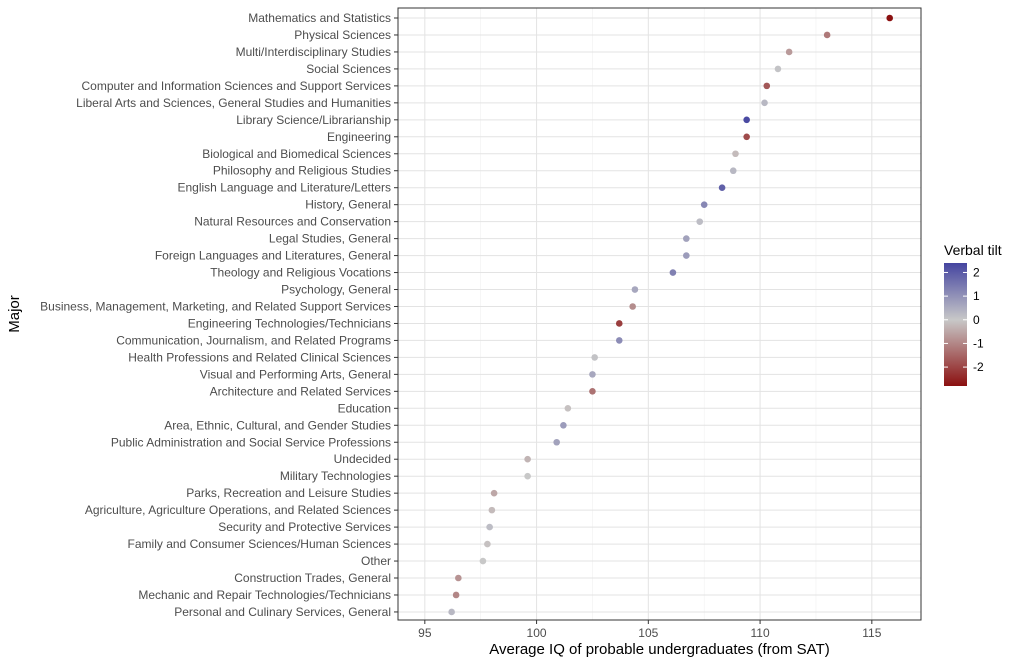  I want to click on x-tick-label: 110, so click(760, 633).